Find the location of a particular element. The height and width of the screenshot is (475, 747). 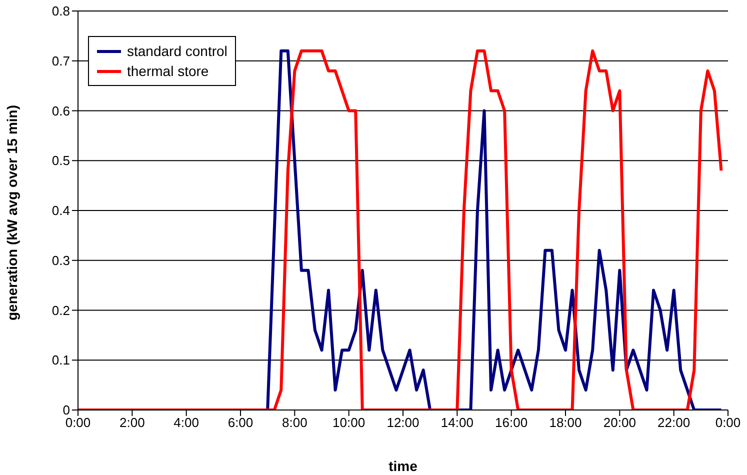

y-tick-label: 0.4 is located at coordinates (61, 210).